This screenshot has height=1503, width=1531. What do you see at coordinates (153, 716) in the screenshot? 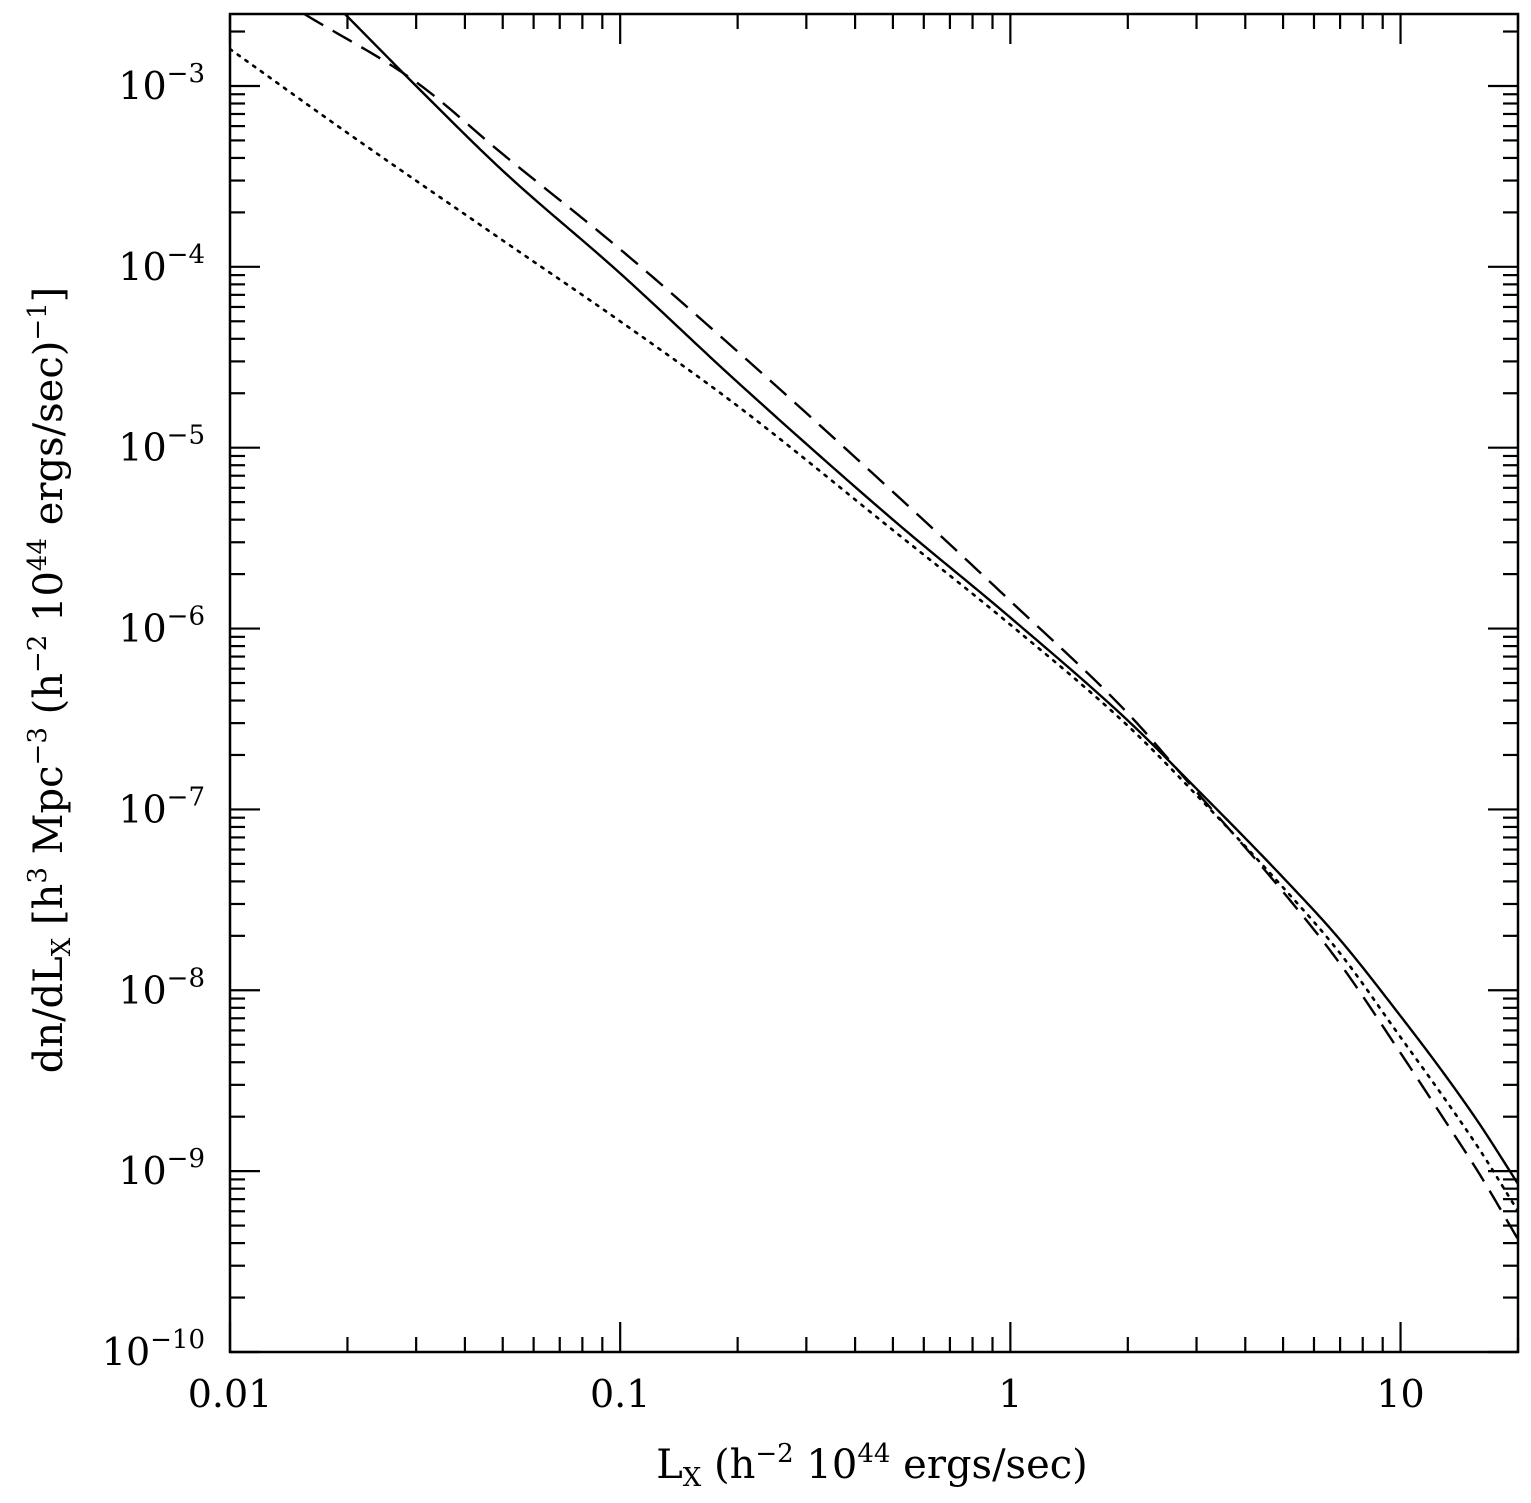
I see `y-tick-labels: 10⁻³ 10⁻⁴ 10⁻⁵ 10⁻⁶ 10⁻⁷ 10⁻⁸ 10⁻⁹ 10⁻¹⁰` at bounding box center [153, 716].